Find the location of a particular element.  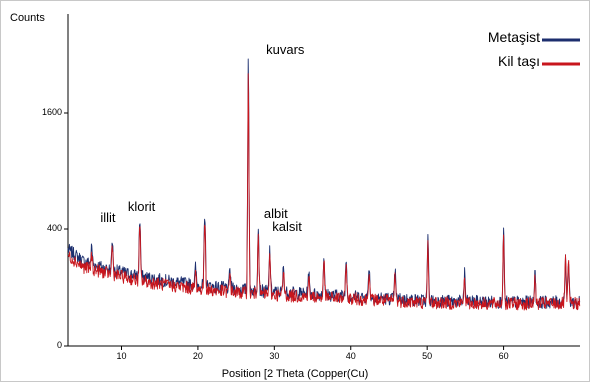

peak-annotation: kuvars is located at coordinates (285, 49).